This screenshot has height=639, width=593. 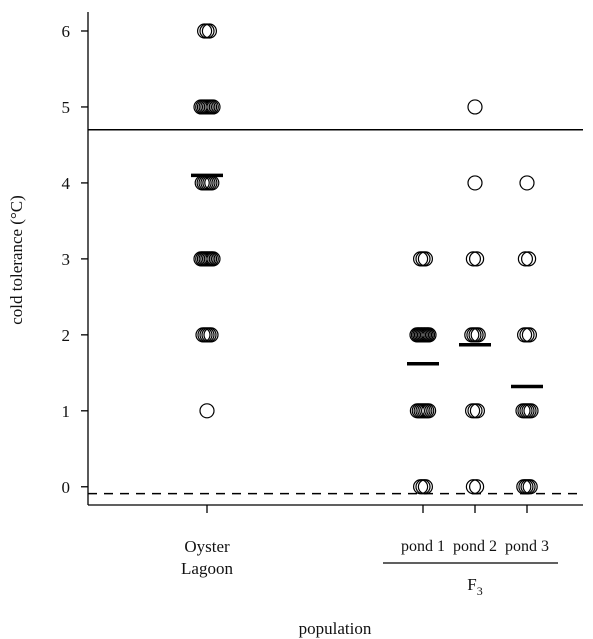 I want to click on bracket-text: F, so click(x=471, y=584).